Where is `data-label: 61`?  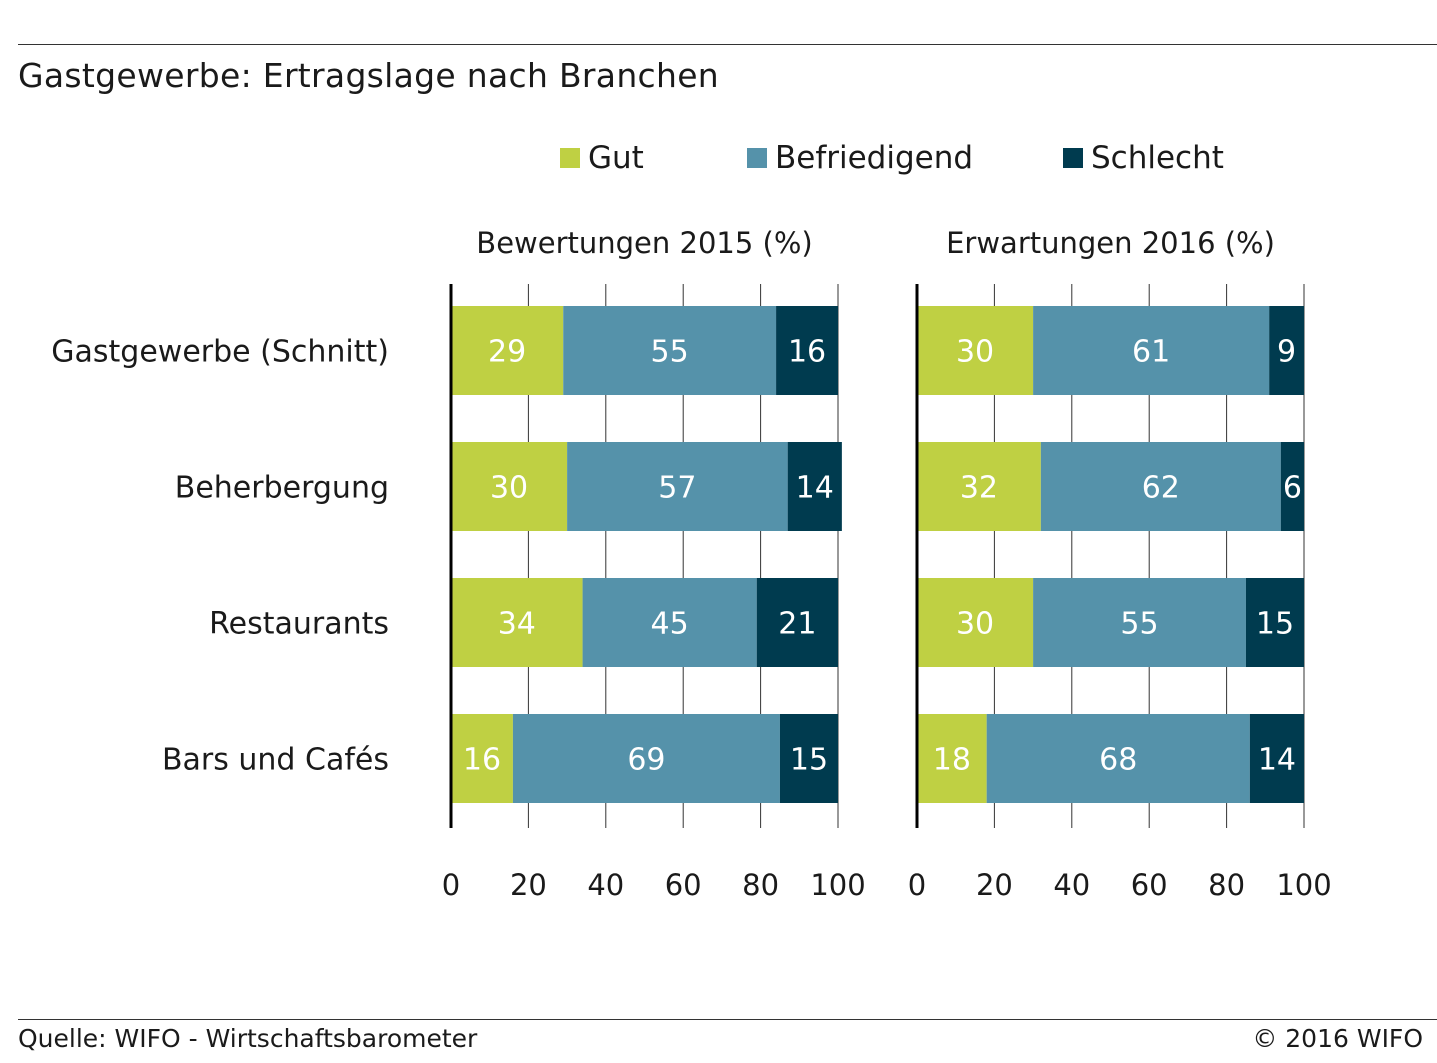 data-label: 61 is located at coordinates (1151, 352).